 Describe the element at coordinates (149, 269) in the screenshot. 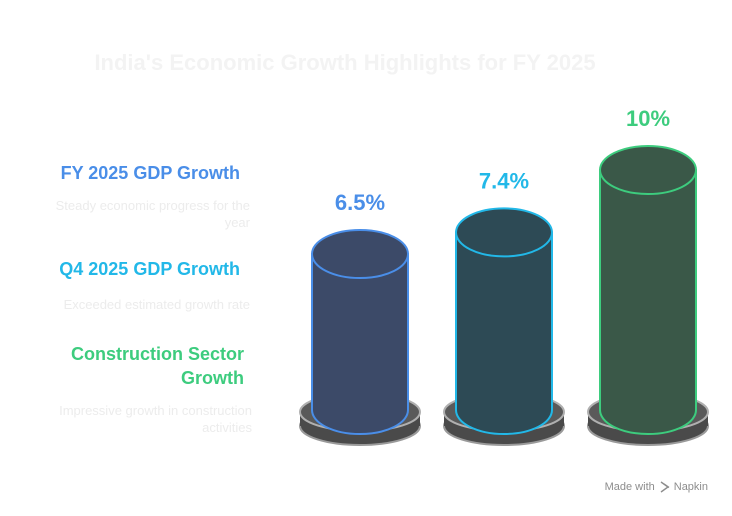

I see `label-q4-gdp: Q4 2025 GDP Growth` at that location.